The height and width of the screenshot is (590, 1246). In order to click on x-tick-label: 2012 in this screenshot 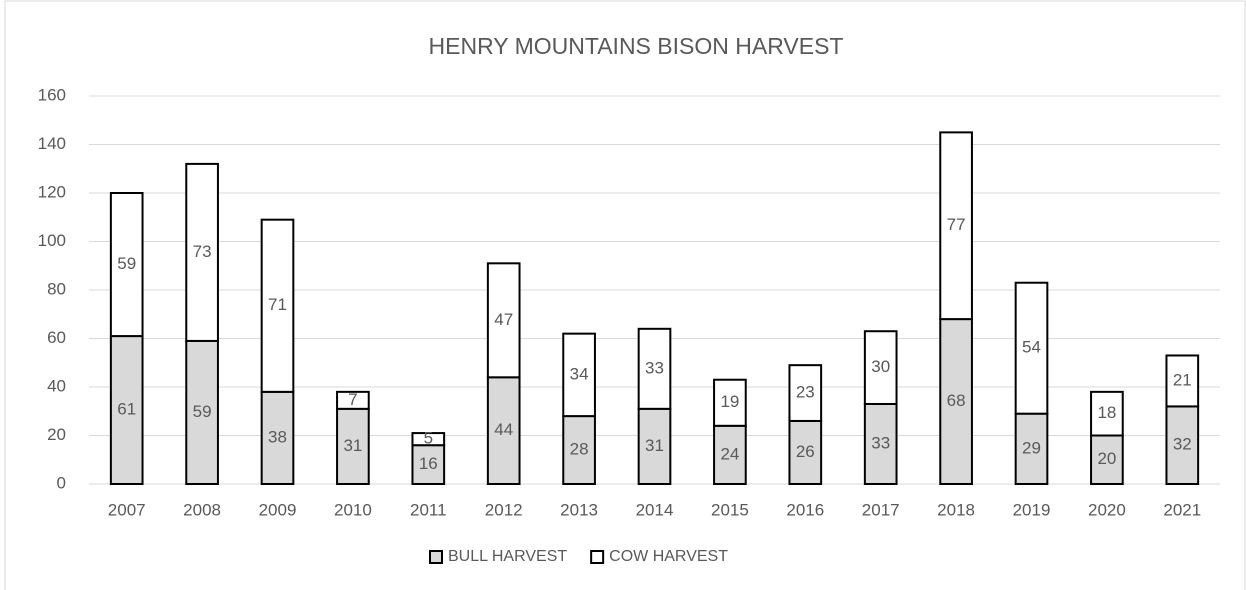, I will do `click(504, 509)`.